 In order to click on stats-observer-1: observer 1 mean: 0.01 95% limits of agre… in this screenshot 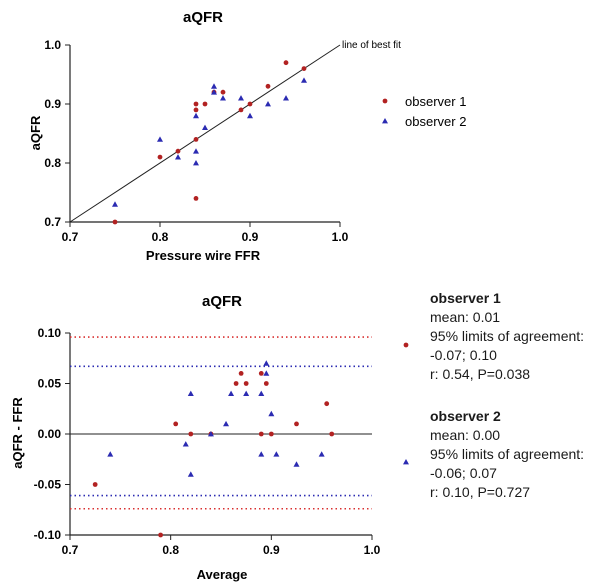, I will do `click(518, 336)`.